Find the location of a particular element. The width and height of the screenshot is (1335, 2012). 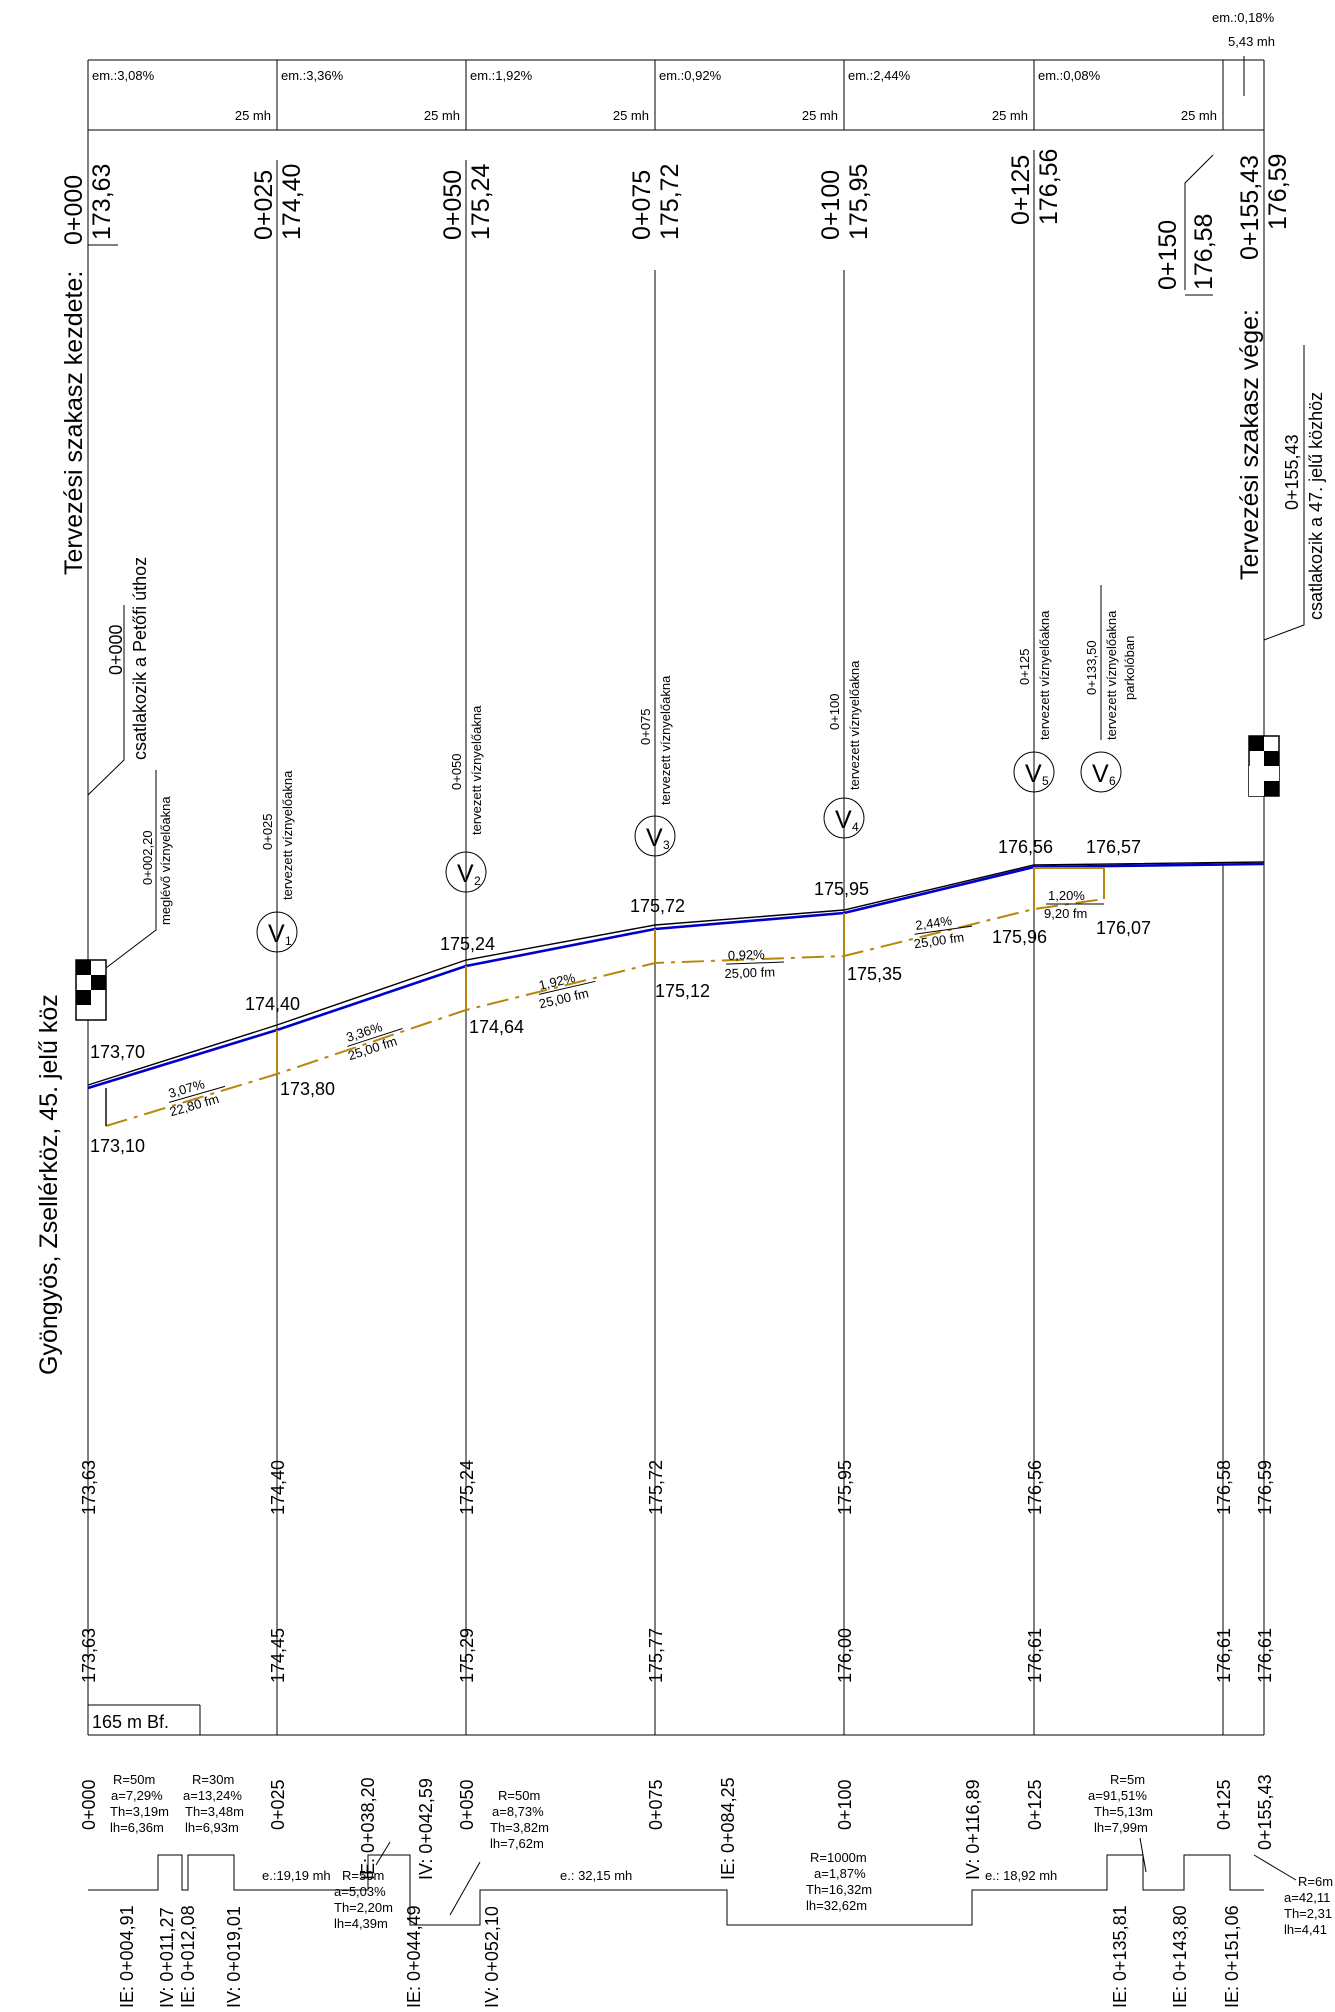

tangent-1: e.:19,19 mh is located at coordinates (296, 1875).